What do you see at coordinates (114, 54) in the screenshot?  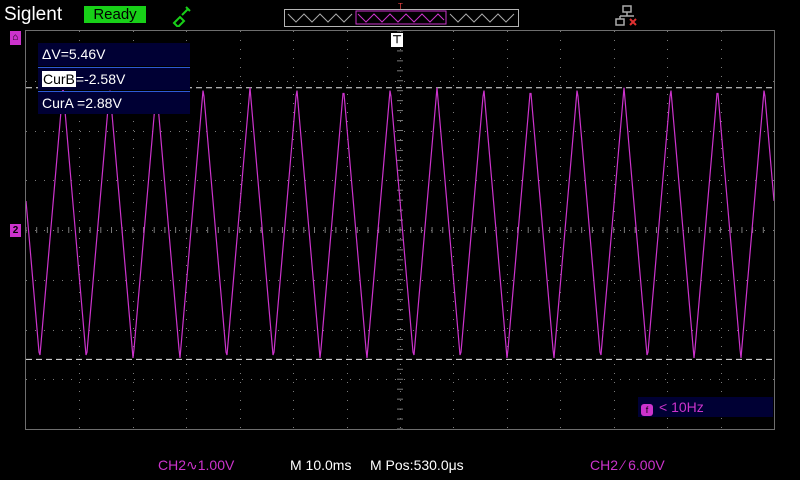 I see `delta-v-readout: ΔV=5.46V` at bounding box center [114, 54].